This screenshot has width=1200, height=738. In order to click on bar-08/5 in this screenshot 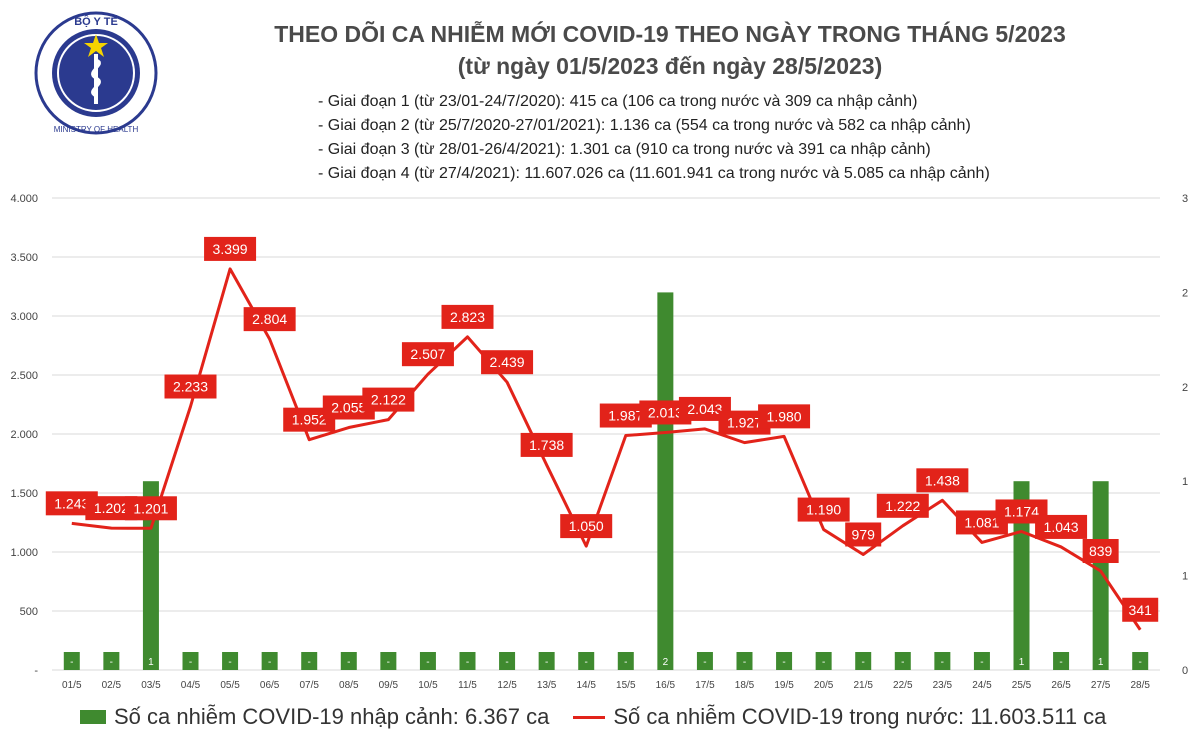, I will do `click(348, 661)`.